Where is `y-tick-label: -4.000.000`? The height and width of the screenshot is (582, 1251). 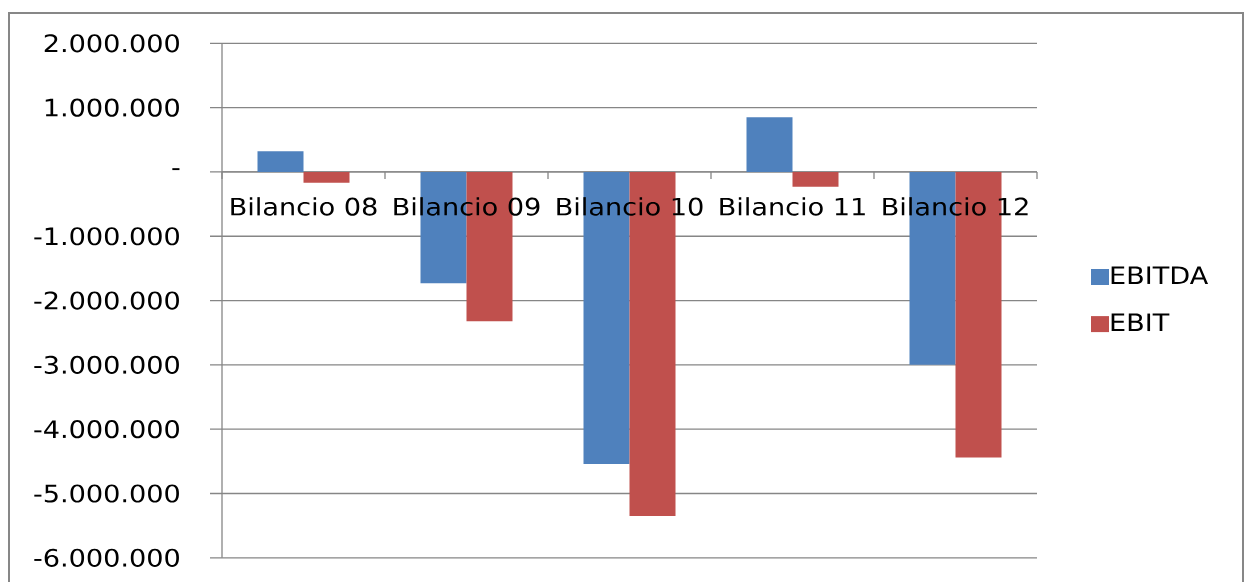
y-tick-label: -4.000.000 is located at coordinates (106, 429).